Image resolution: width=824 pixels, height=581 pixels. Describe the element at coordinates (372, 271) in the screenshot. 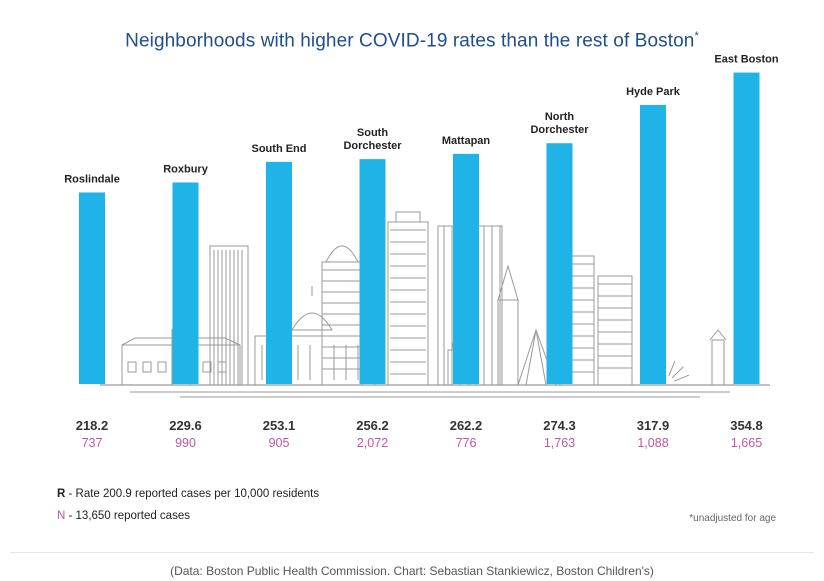

I see `bar-south-dorchester` at that location.